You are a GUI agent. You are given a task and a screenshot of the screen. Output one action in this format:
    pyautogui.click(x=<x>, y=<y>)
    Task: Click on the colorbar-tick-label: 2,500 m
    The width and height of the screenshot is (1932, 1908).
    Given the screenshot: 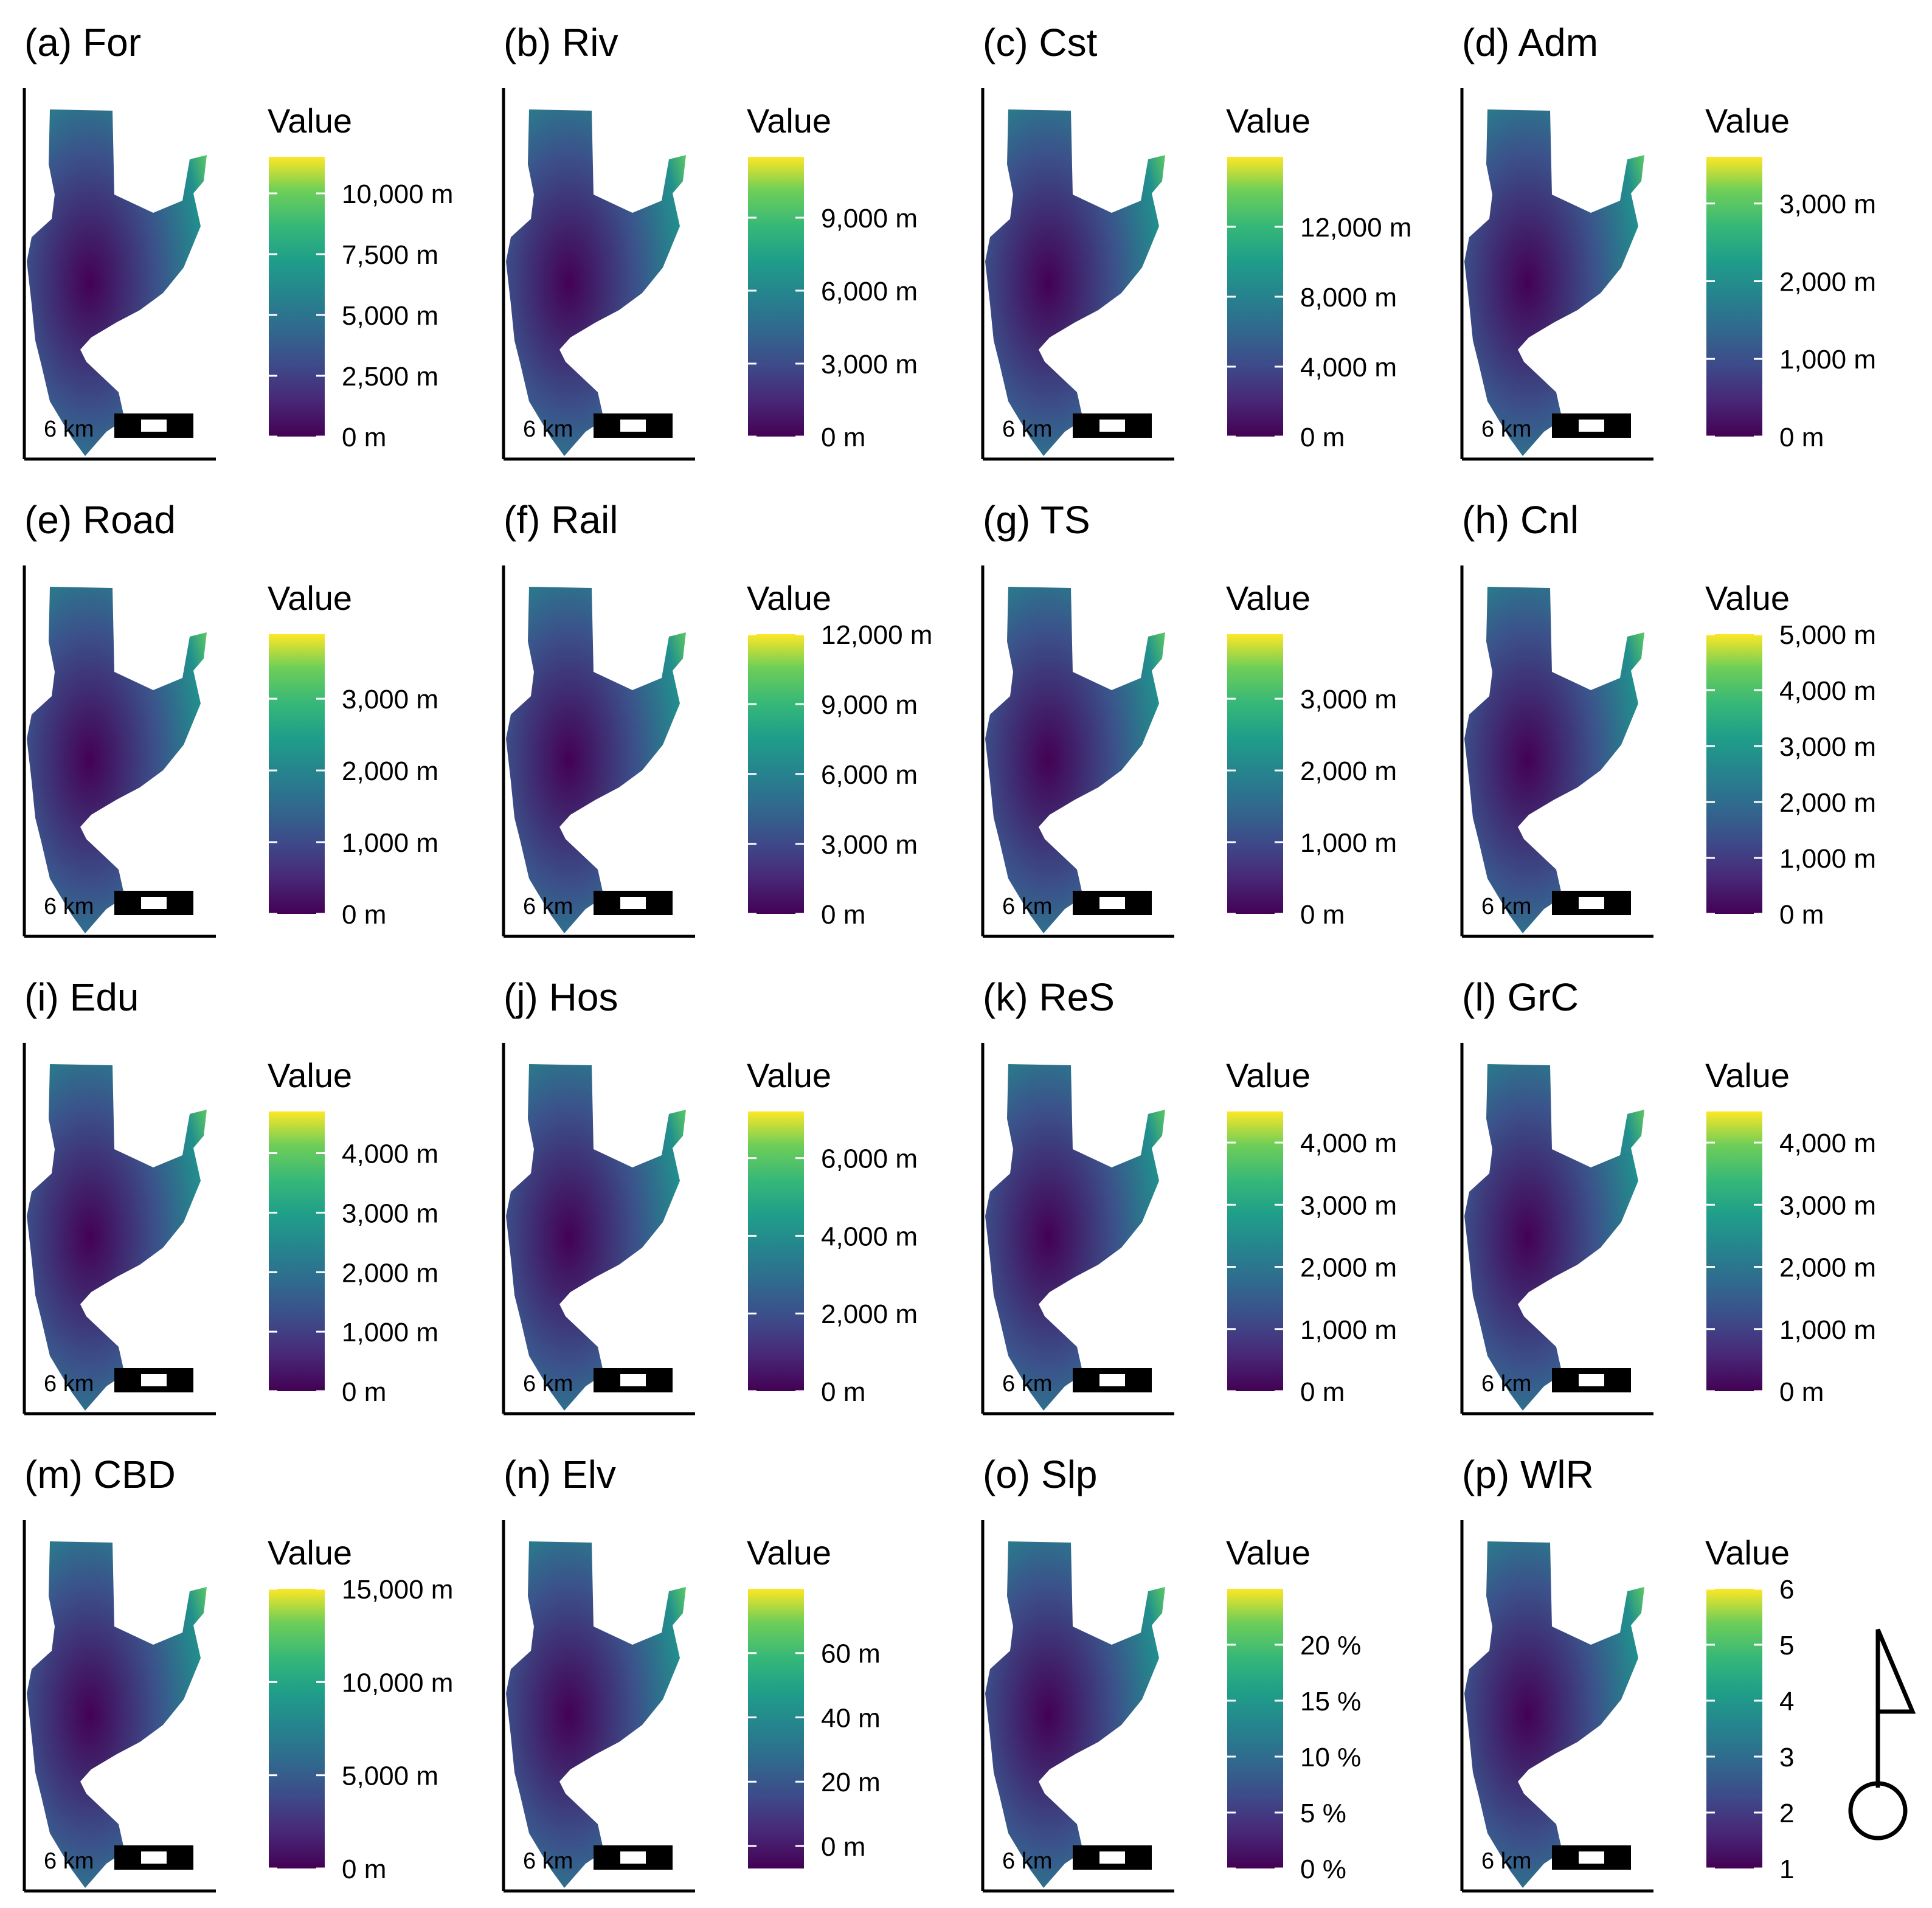 What is the action you would take?
    pyautogui.click(x=390, y=377)
    